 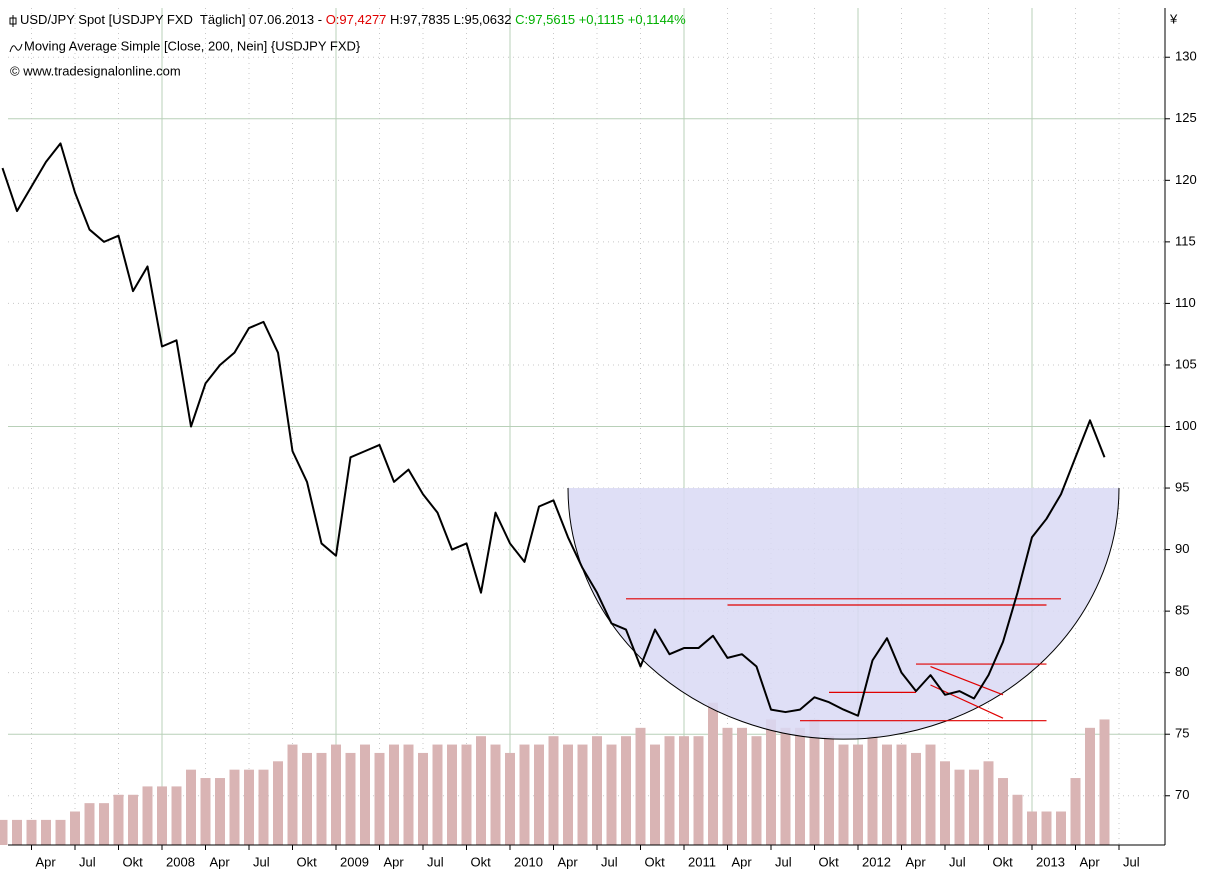 I want to click on annotations, so click(x=843, y=614).